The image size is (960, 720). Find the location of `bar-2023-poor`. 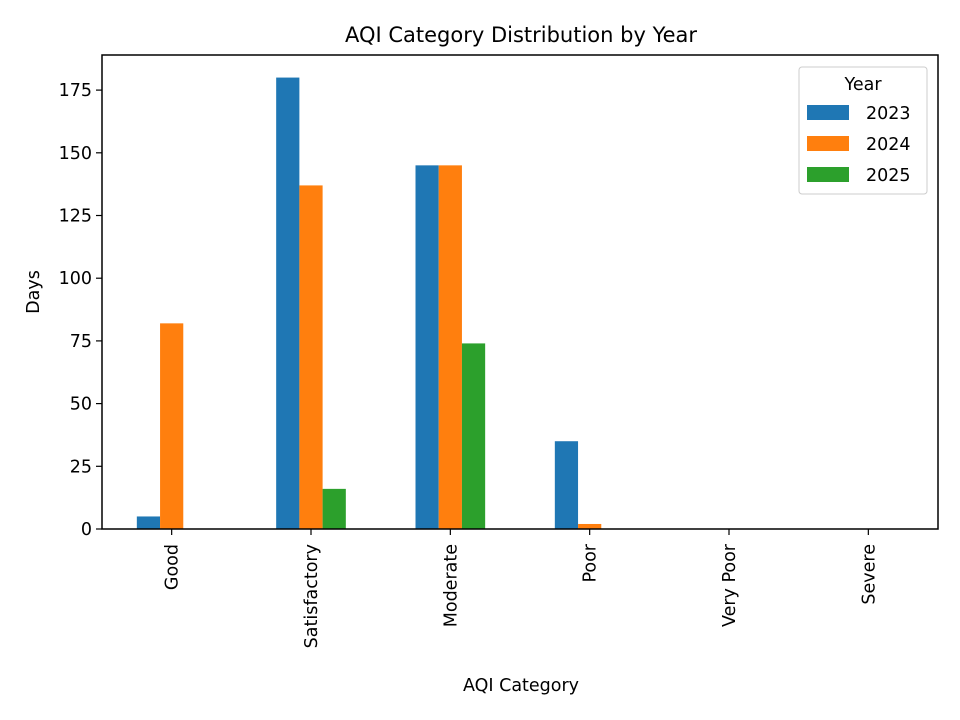

bar-2023-poor is located at coordinates (566, 485).